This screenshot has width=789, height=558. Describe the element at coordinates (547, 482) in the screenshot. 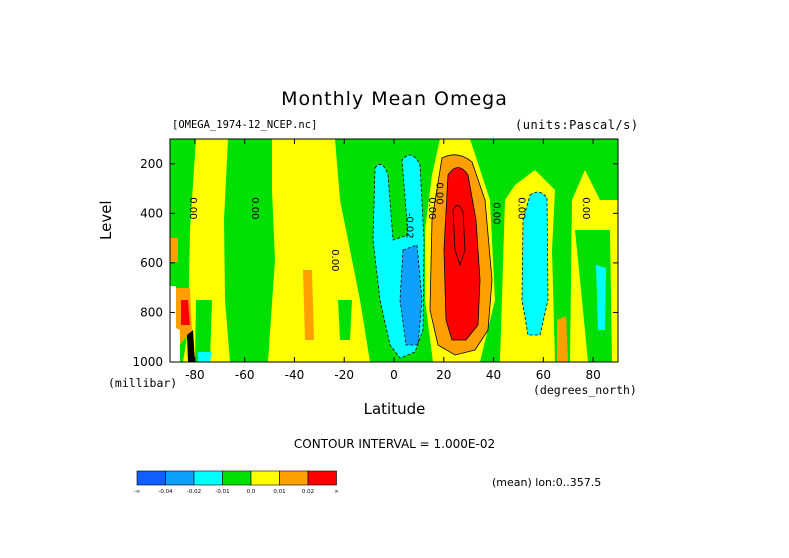

I see `mean-longitude-text: (mean) lon:0..357.5` at that location.